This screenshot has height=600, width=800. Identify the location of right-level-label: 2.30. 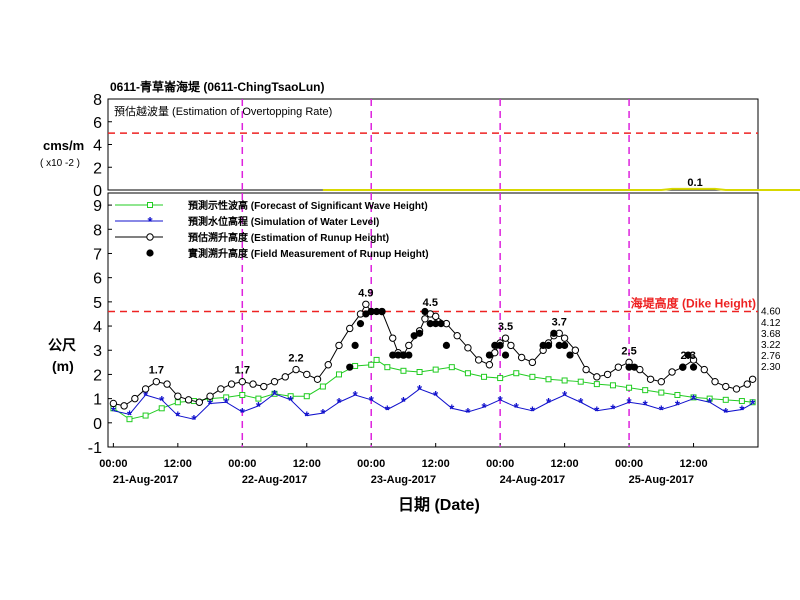
(771, 367).